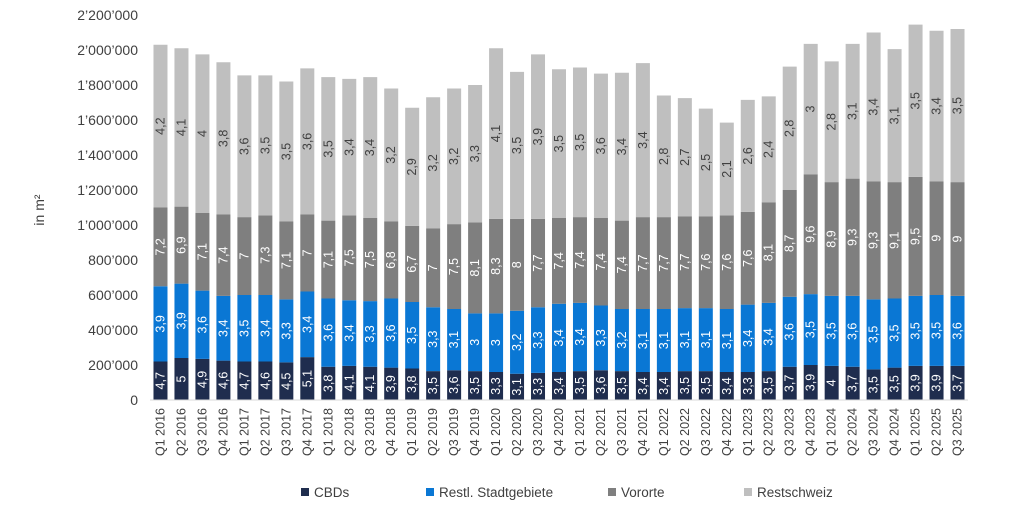  I want to click on data-label: 3,3, so click(475, 153).